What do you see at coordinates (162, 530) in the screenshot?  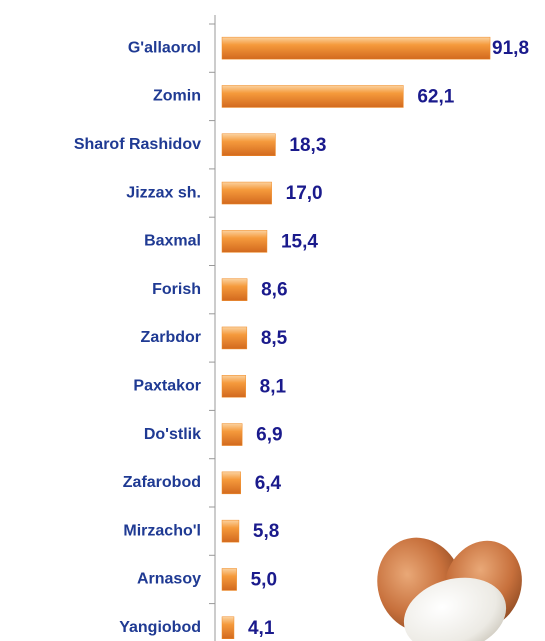 I see `y-tick-label: Mirzacho'l` at bounding box center [162, 530].